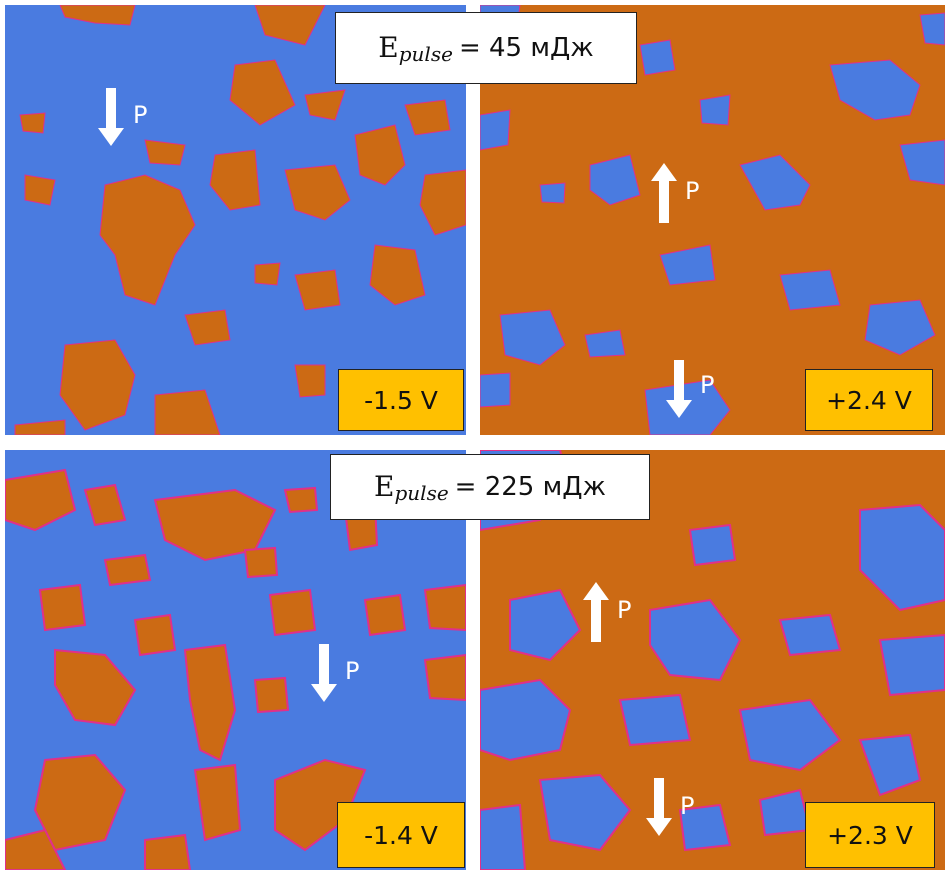 This screenshot has height=874, width=950. I want to click on voltage-label: -1.5 V, so click(401, 400).